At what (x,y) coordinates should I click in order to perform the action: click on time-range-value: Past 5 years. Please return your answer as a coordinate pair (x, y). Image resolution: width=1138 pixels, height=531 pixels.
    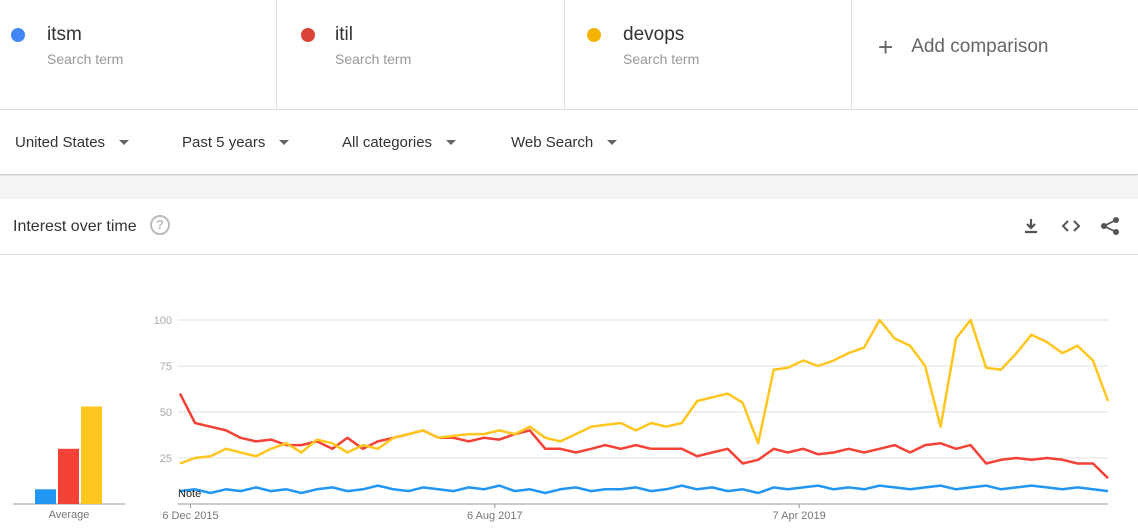
    Looking at the image, I should click on (224, 142).